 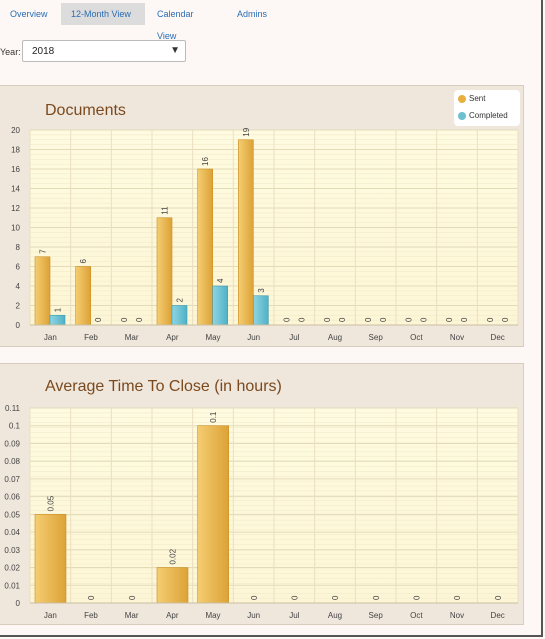 I want to click on avg-time-x-tick-label: Mar, so click(x=132, y=615).